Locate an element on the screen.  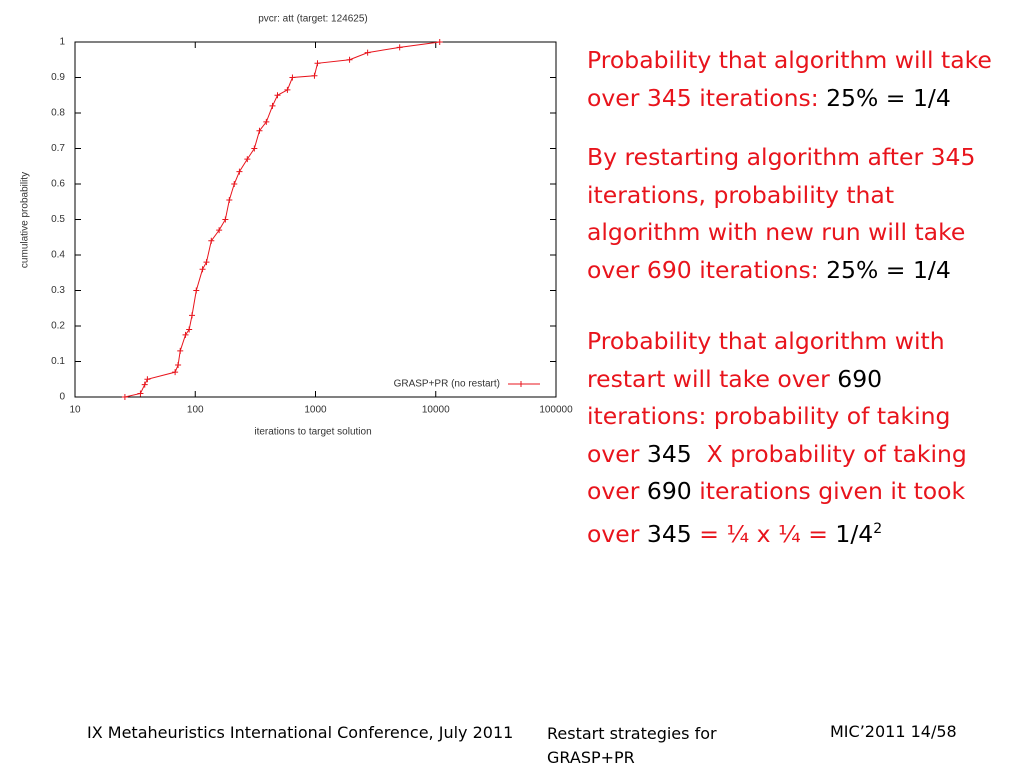
text-run: X probability of taking over is located at coordinates (781, 472).